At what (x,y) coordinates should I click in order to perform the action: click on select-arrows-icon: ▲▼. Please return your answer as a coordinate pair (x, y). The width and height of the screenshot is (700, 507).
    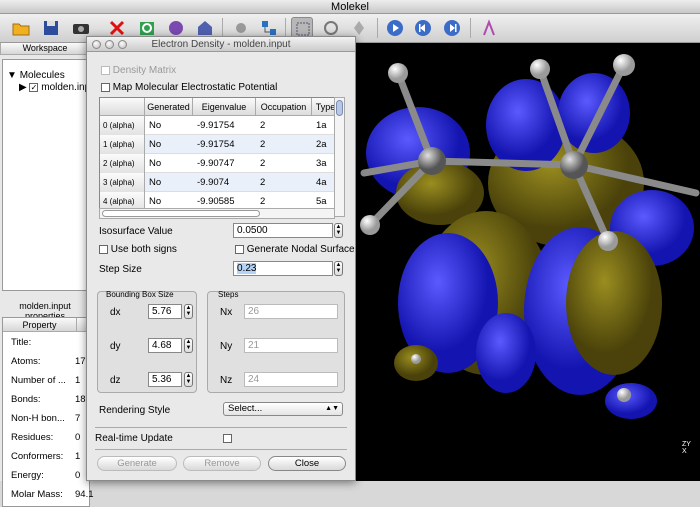
    Looking at the image, I should click on (332, 408).